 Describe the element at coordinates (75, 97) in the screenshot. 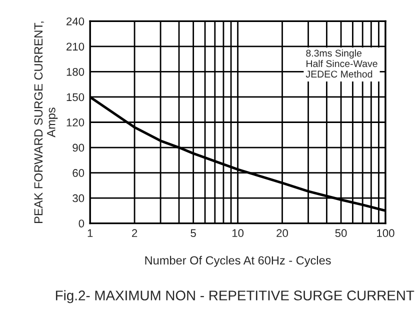

I see `y-tick-label: 150` at that location.